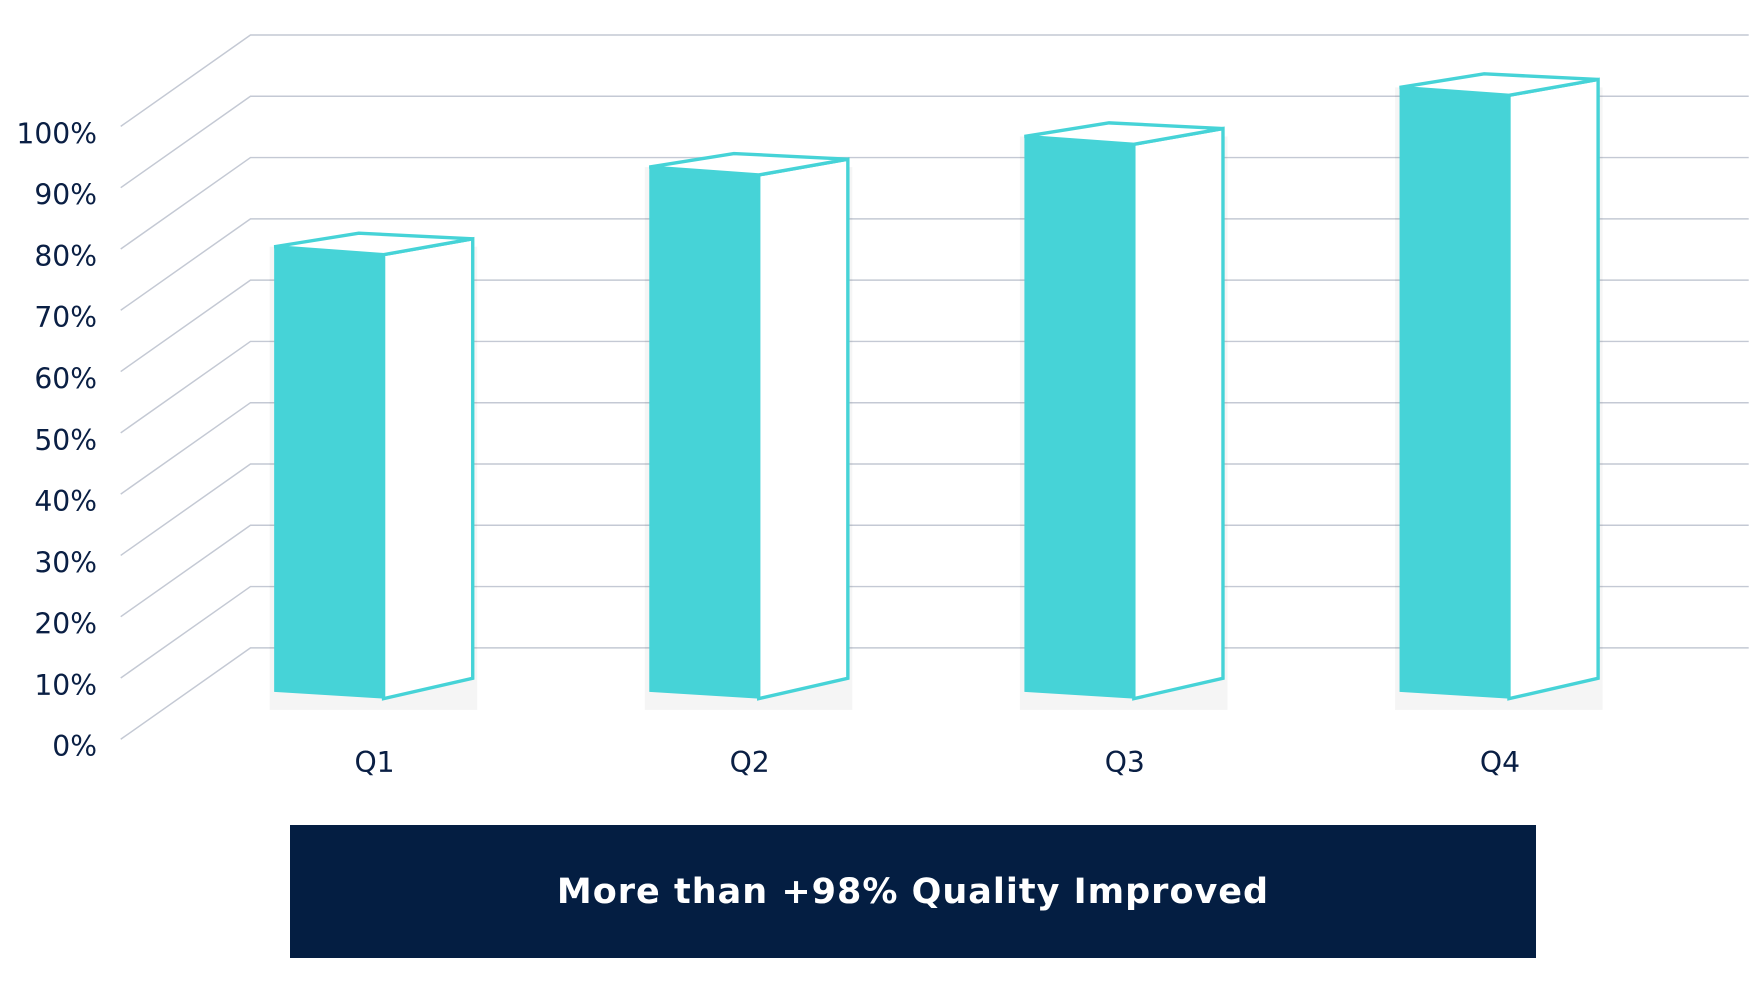  Describe the element at coordinates (65, 317) in the screenshot. I see `y-tick-label: 70%` at that location.